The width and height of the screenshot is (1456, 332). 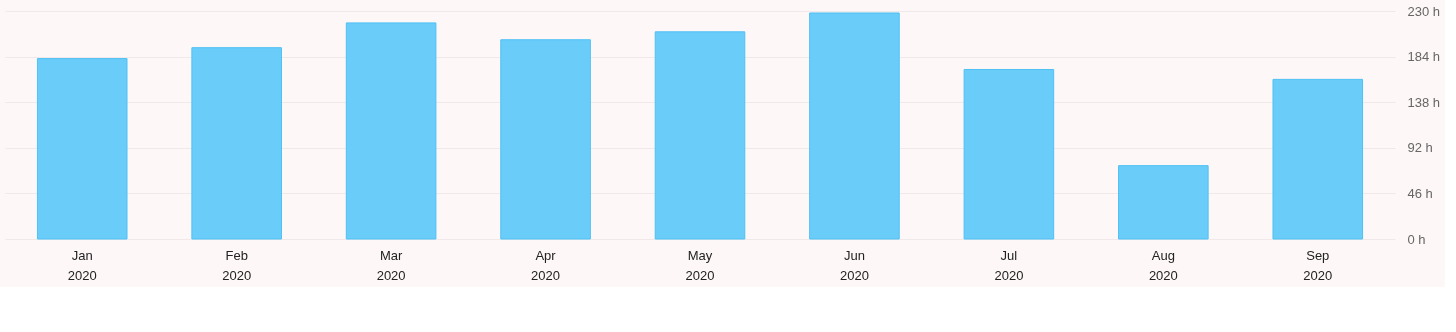 What do you see at coordinates (1163, 265) in the screenshot?
I see `x-tick-label: Aug 2020` at bounding box center [1163, 265].